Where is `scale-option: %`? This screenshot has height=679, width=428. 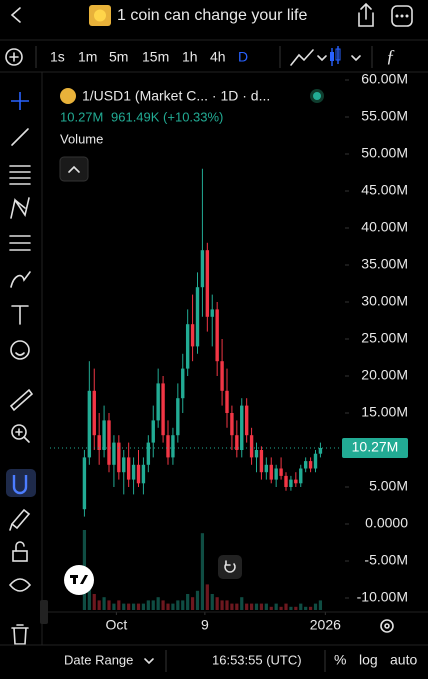 scale-option: % is located at coordinates (340, 660).